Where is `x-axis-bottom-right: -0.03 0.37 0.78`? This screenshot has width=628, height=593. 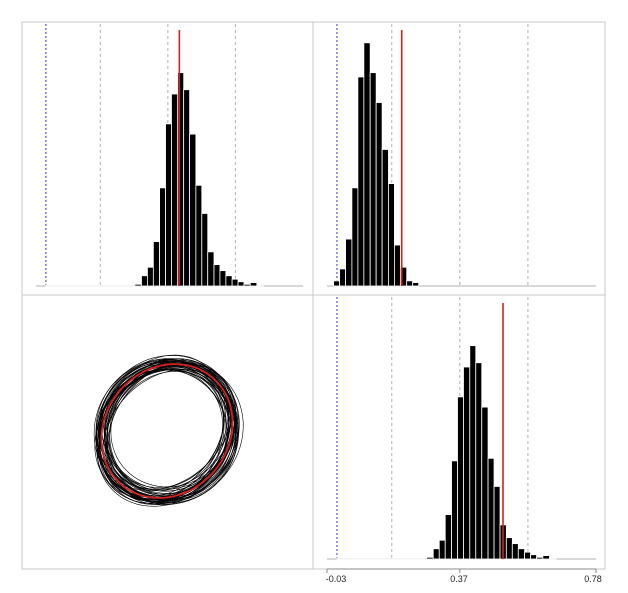
x-axis-bottom-right: -0.03 0.37 0.78 is located at coordinates (464, 576).